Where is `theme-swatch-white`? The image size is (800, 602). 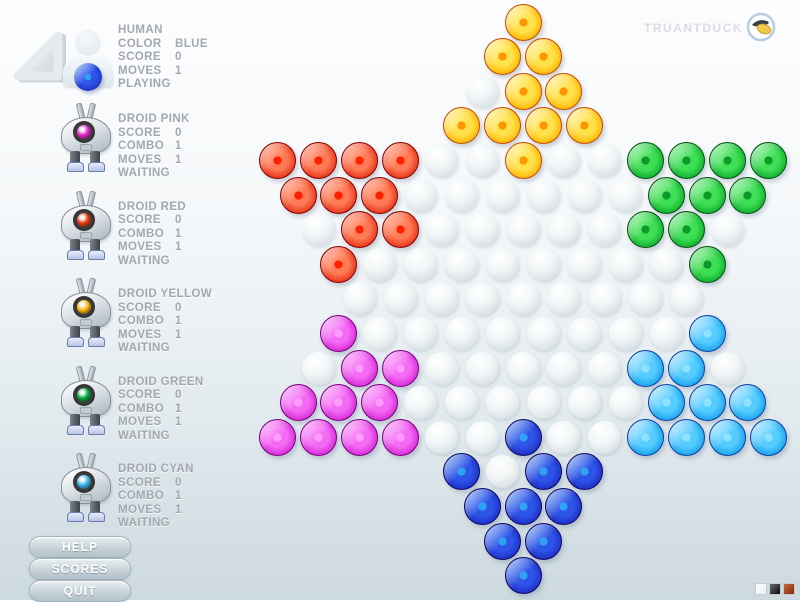 theme-swatch-white is located at coordinates (761, 589).